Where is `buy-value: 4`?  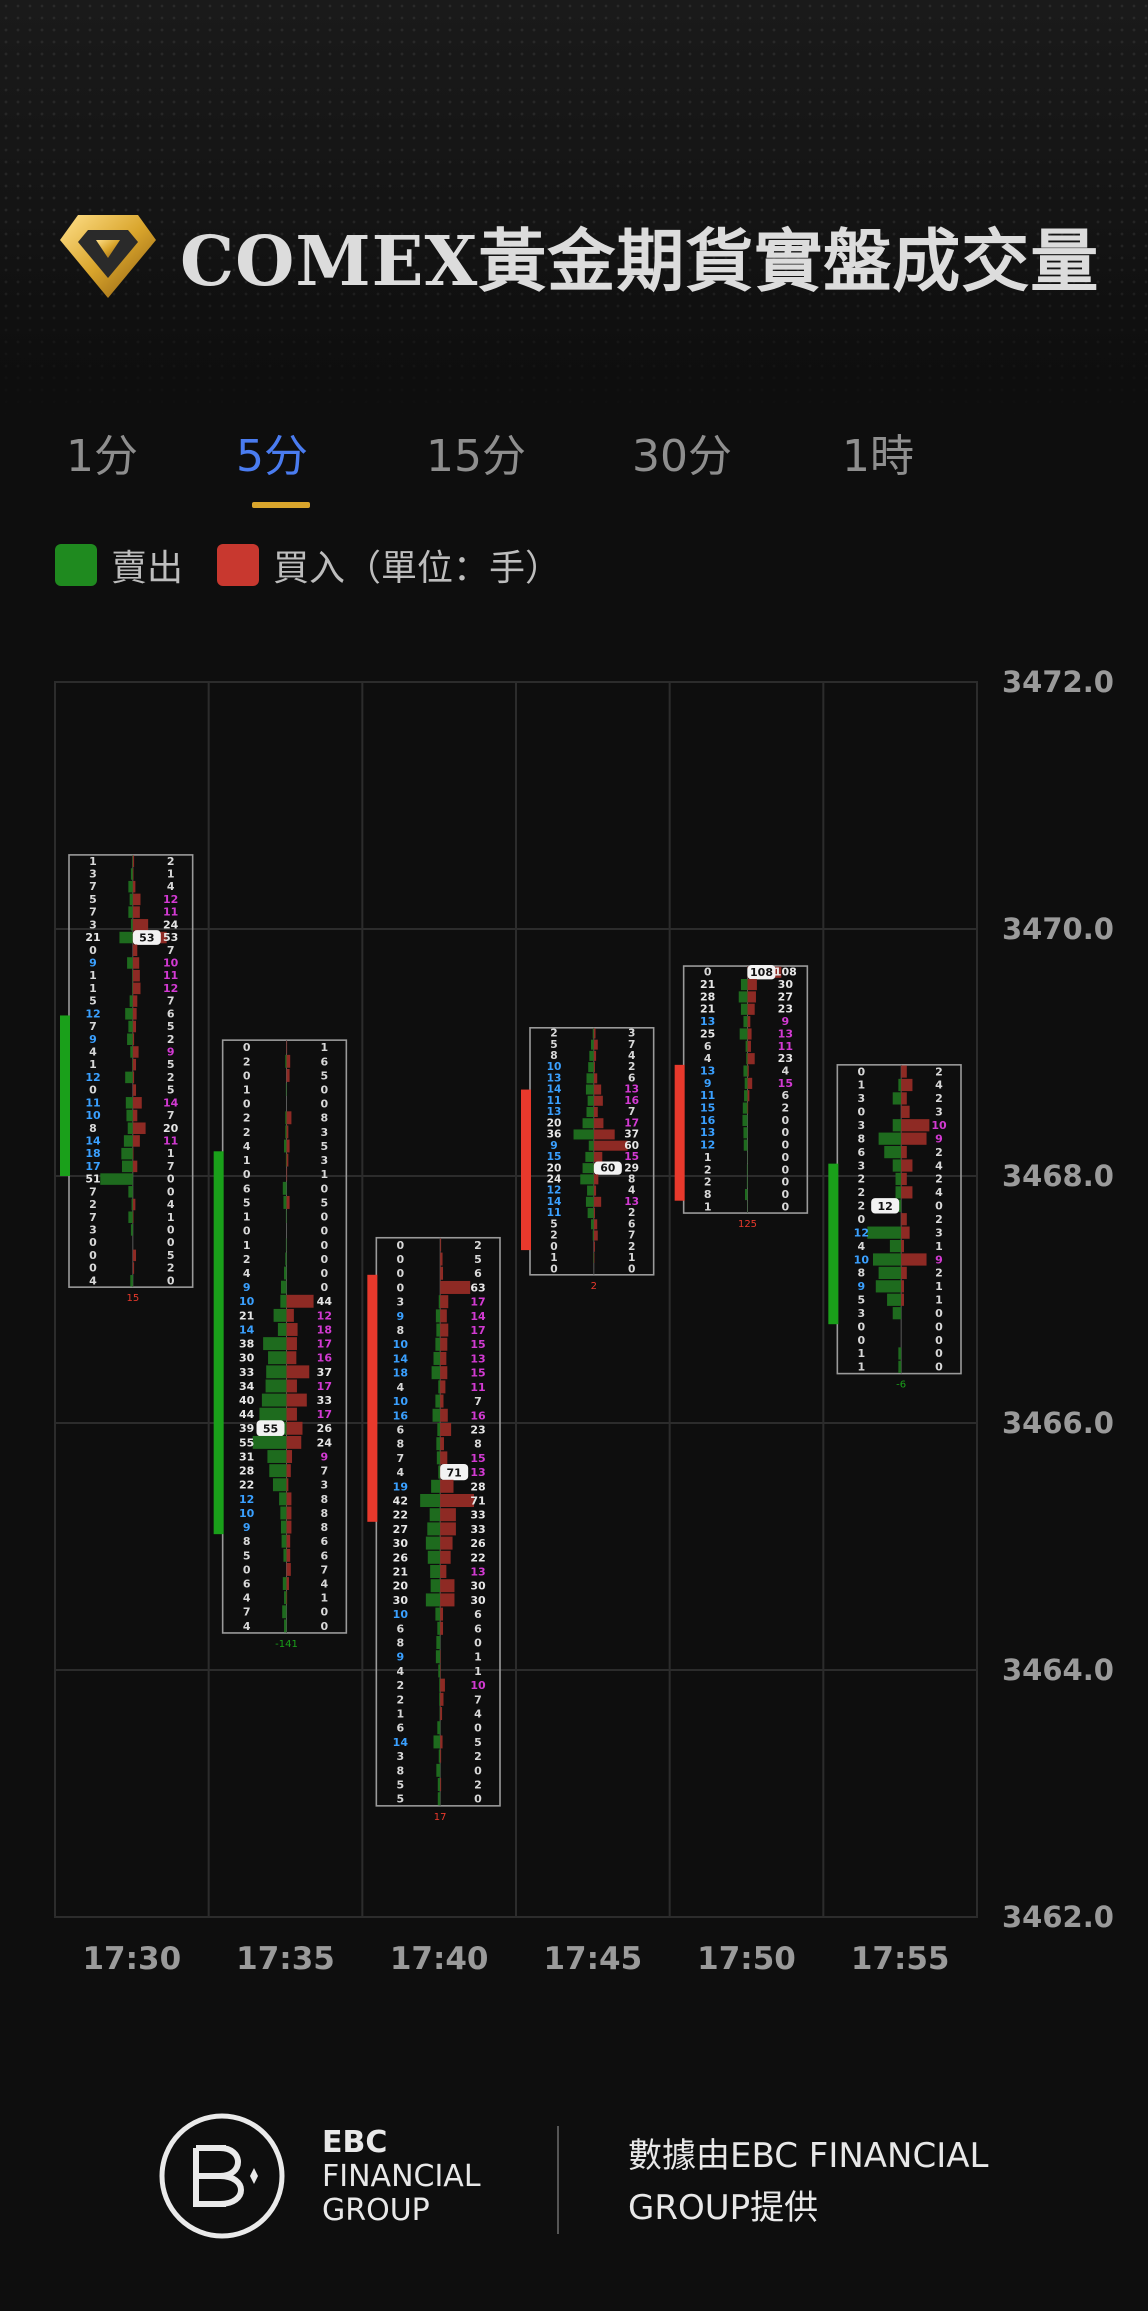 buy-value: 4 is located at coordinates (631, 1055).